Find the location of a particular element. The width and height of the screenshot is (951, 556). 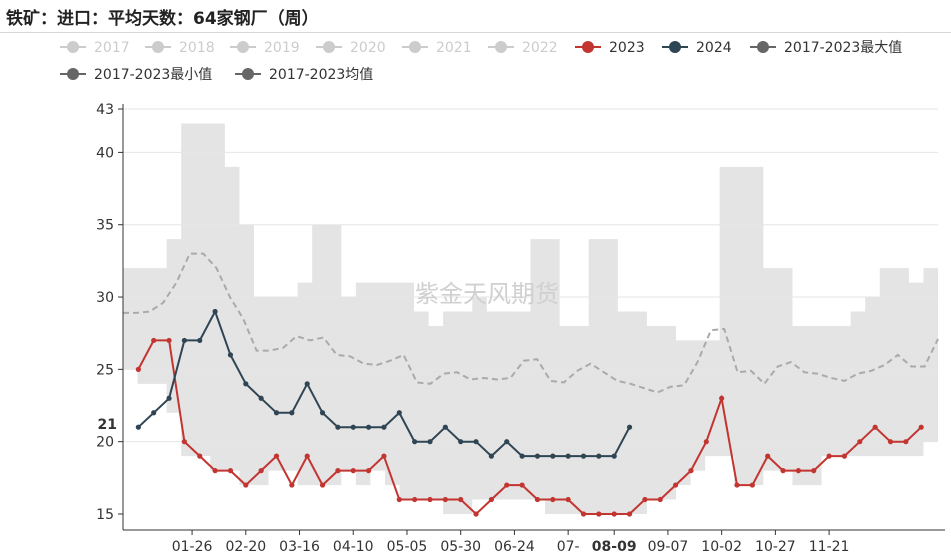

legend-label: 2024 is located at coordinates (714, 48).